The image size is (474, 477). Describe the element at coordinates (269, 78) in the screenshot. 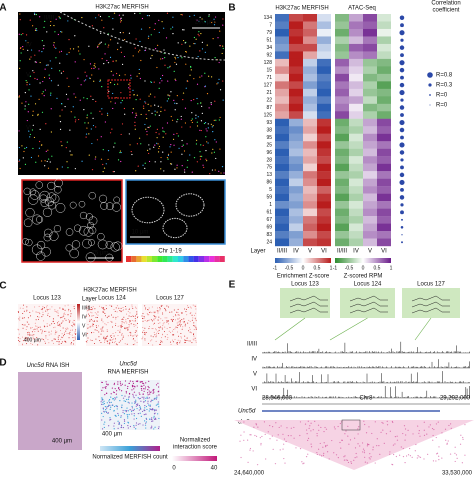

I see `locus-label: 71` at that location.